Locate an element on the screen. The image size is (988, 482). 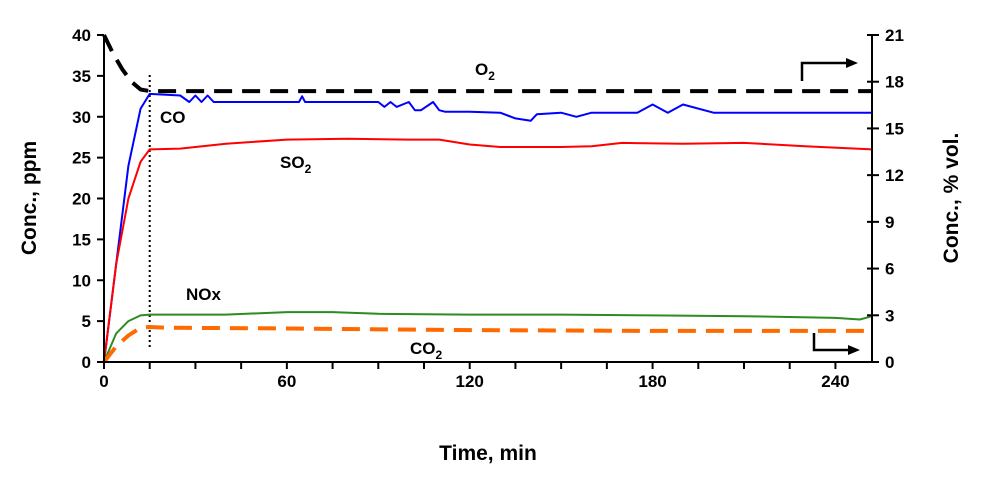
y-tick-label: 25 is located at coordinates (81, 158).